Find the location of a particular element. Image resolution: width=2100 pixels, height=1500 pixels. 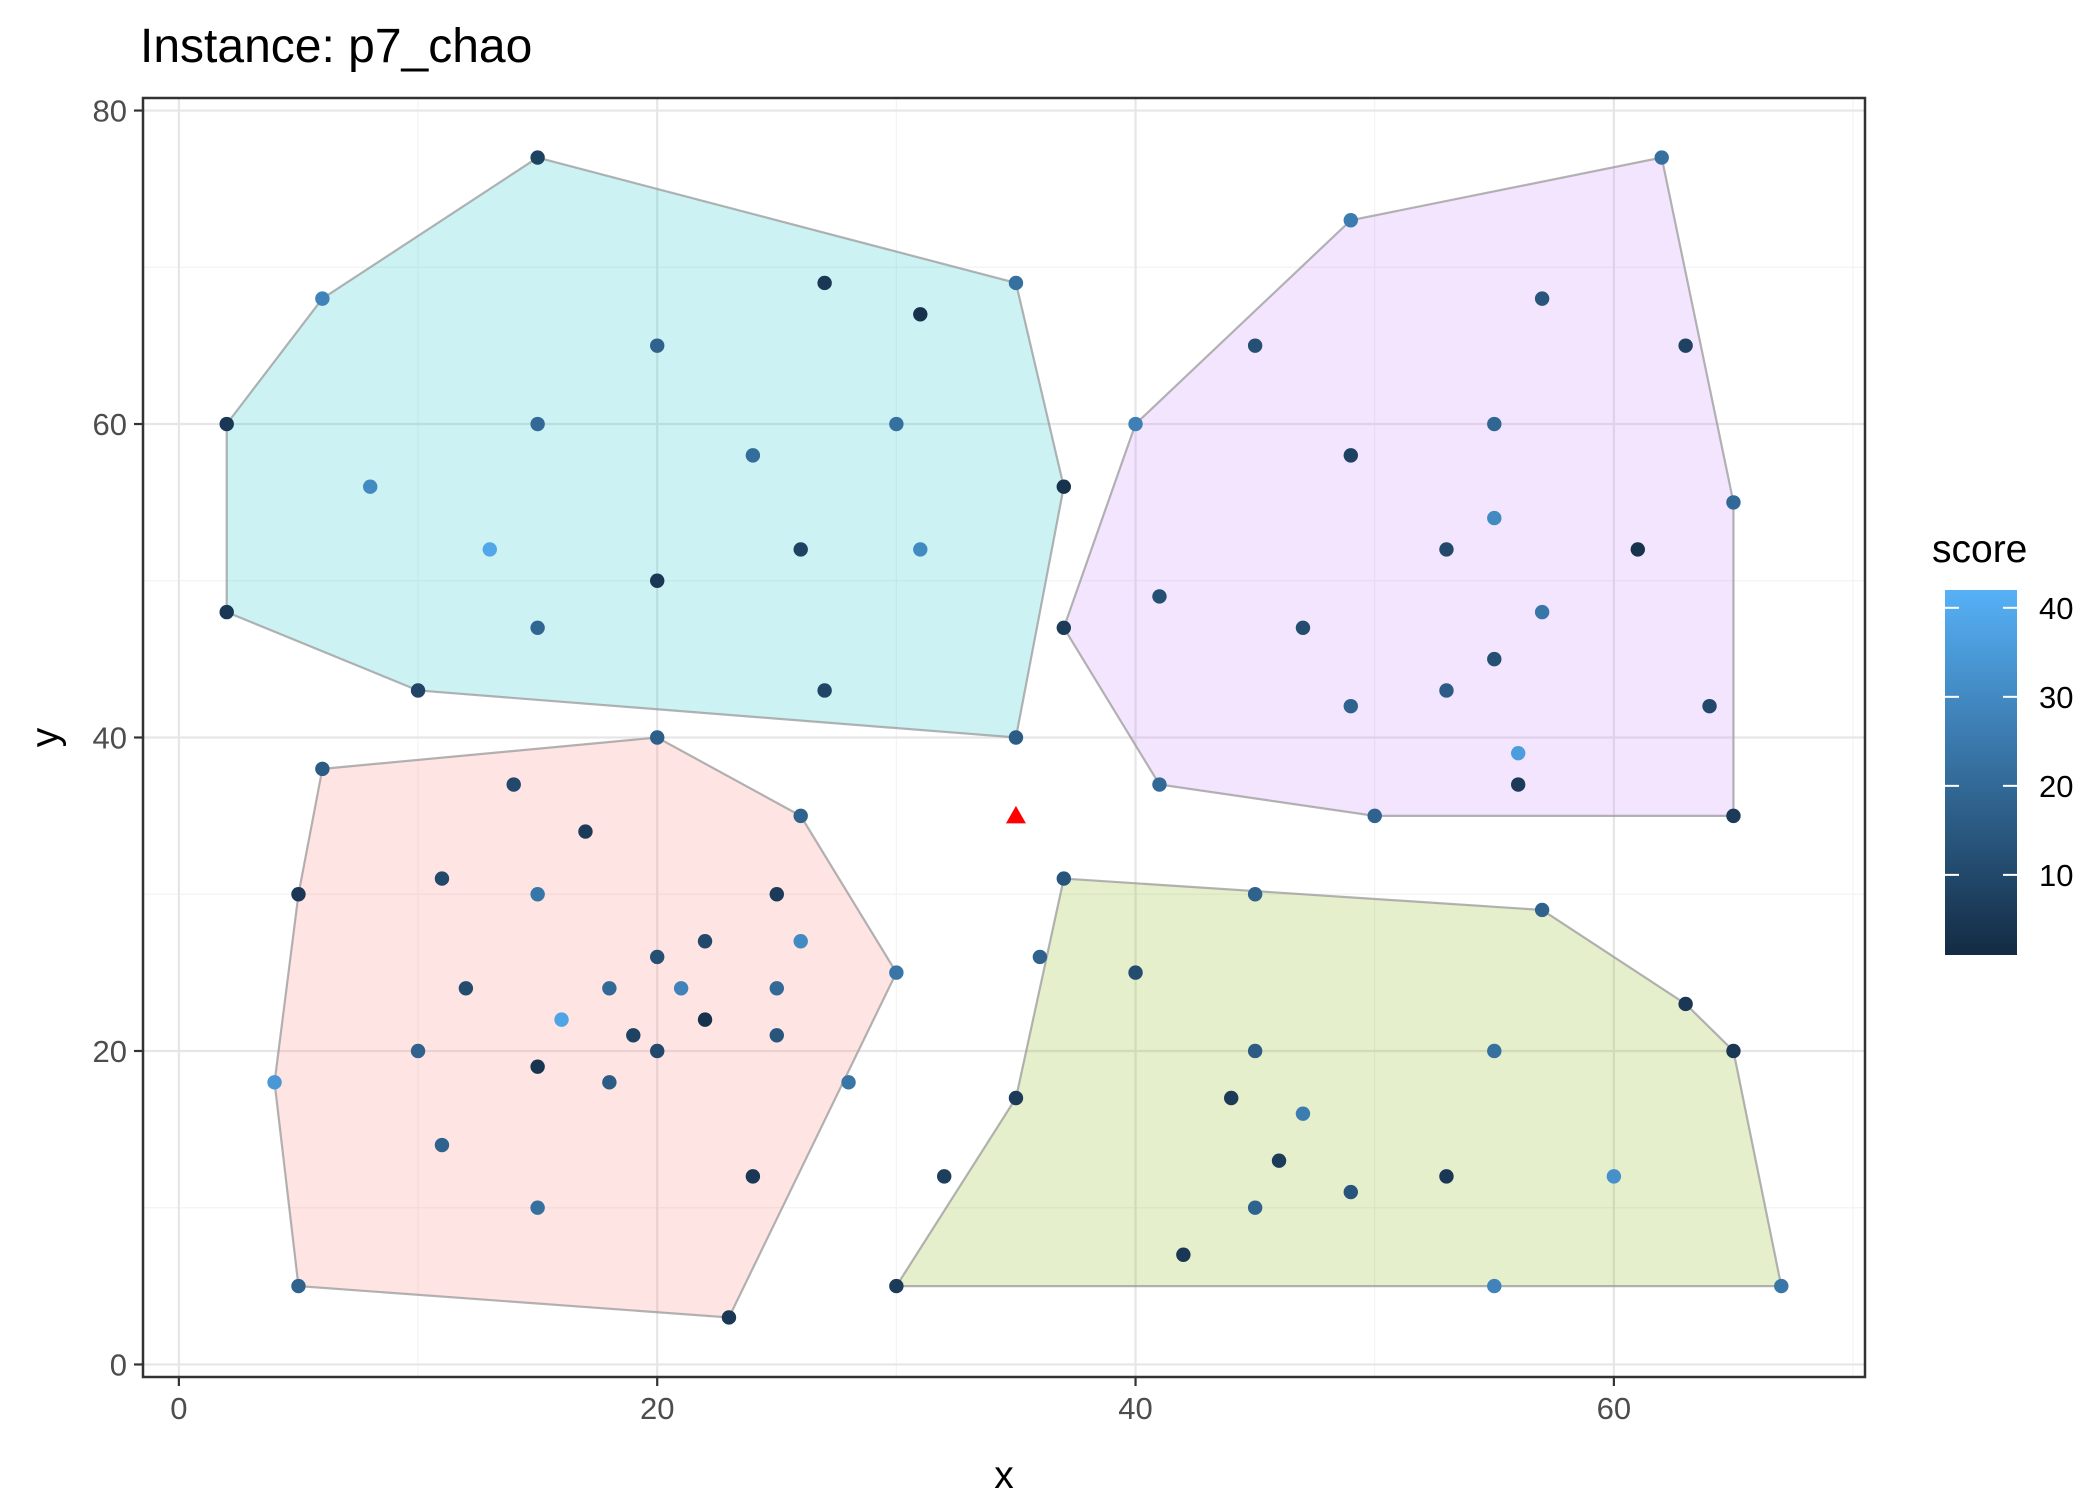

y-tick-label: 20 is located at coordinates (110, 1051).